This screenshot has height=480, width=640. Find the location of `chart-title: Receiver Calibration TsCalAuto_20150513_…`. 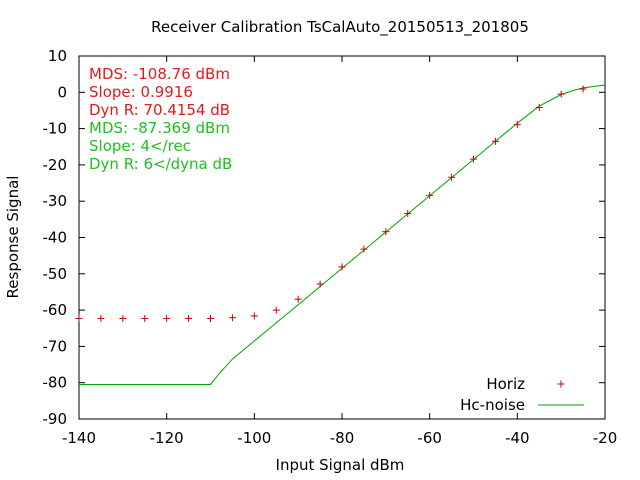

chart-title: Receiver Calibration TsCalAuto_20150513_… is located at coordinates (340, 27).